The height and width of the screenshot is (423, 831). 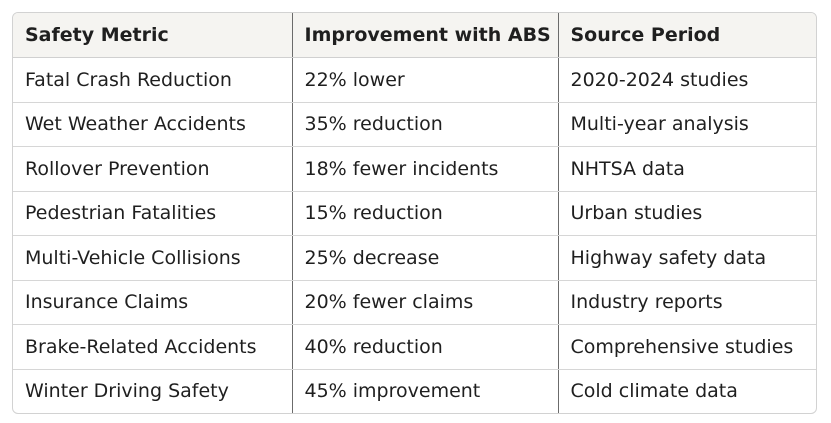 What do you see at coordinates (686, 391) in the screenshot?
I see `cell-source: Cold climate data` at bounding box center [686, 391].